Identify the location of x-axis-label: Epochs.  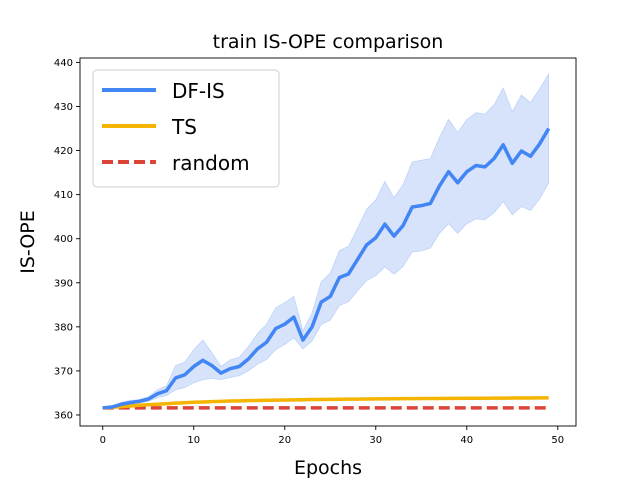
(328, 468).